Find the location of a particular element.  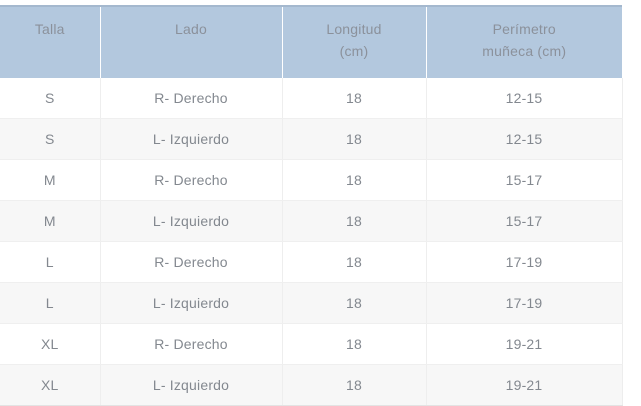

table-row: L L- Izquierdo 18 17-19 is located at coordinates (311, 303).